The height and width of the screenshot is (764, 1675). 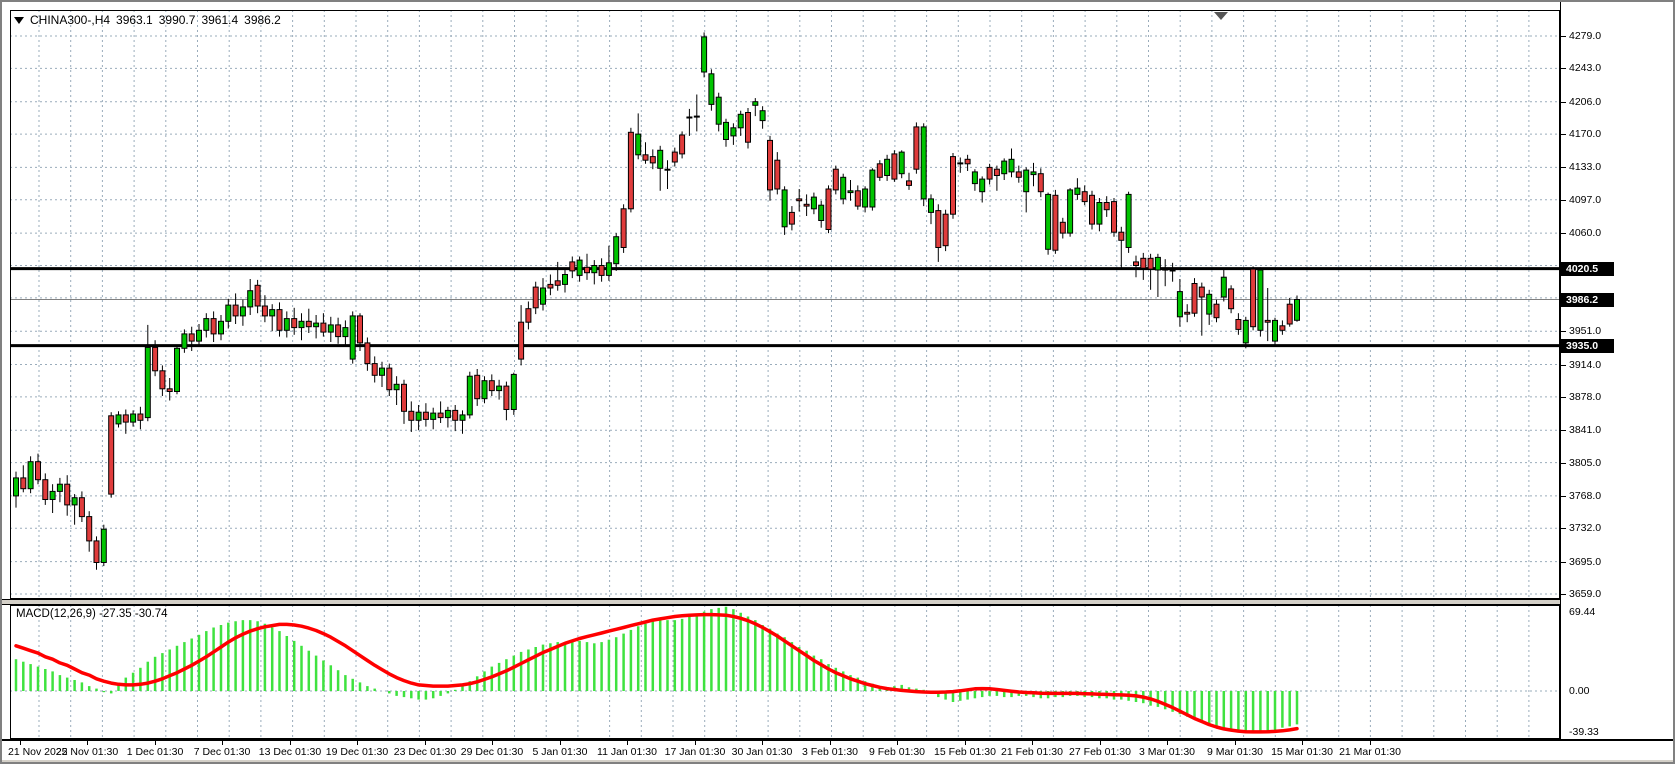 I want to click on time-tick-label: 15 Feb 01:30, so click(x=965, y=752).